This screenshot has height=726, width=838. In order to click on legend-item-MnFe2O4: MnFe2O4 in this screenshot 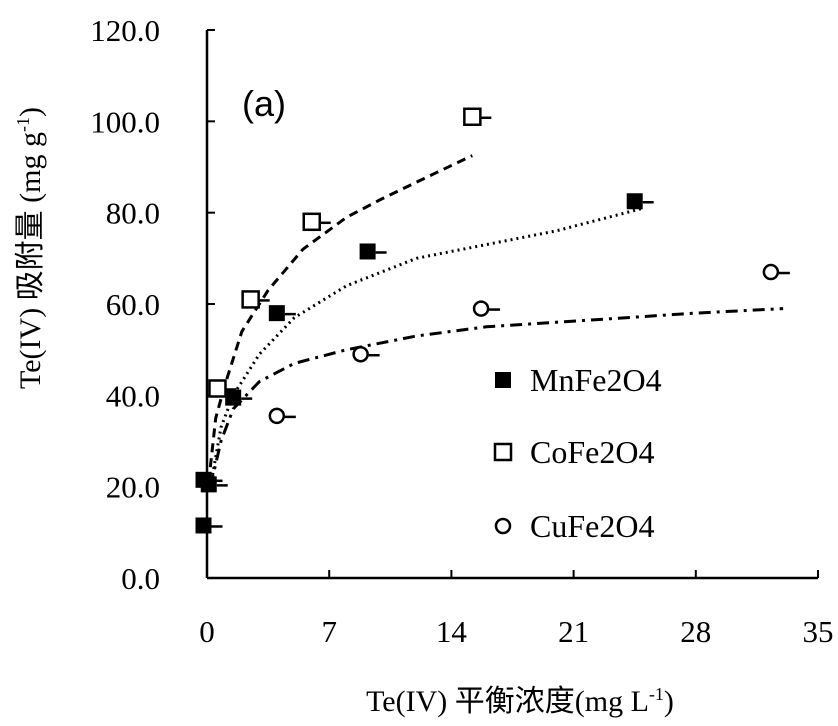, I will do `click(578, 380)`.